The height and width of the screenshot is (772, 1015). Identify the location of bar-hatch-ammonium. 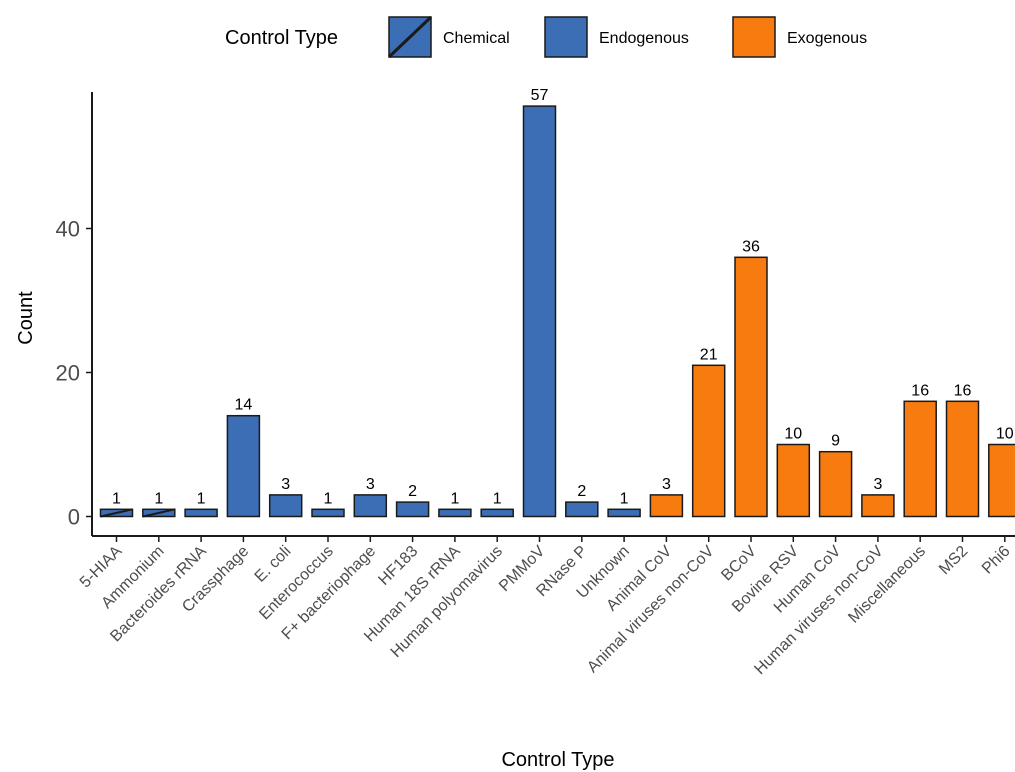
(159, 513).